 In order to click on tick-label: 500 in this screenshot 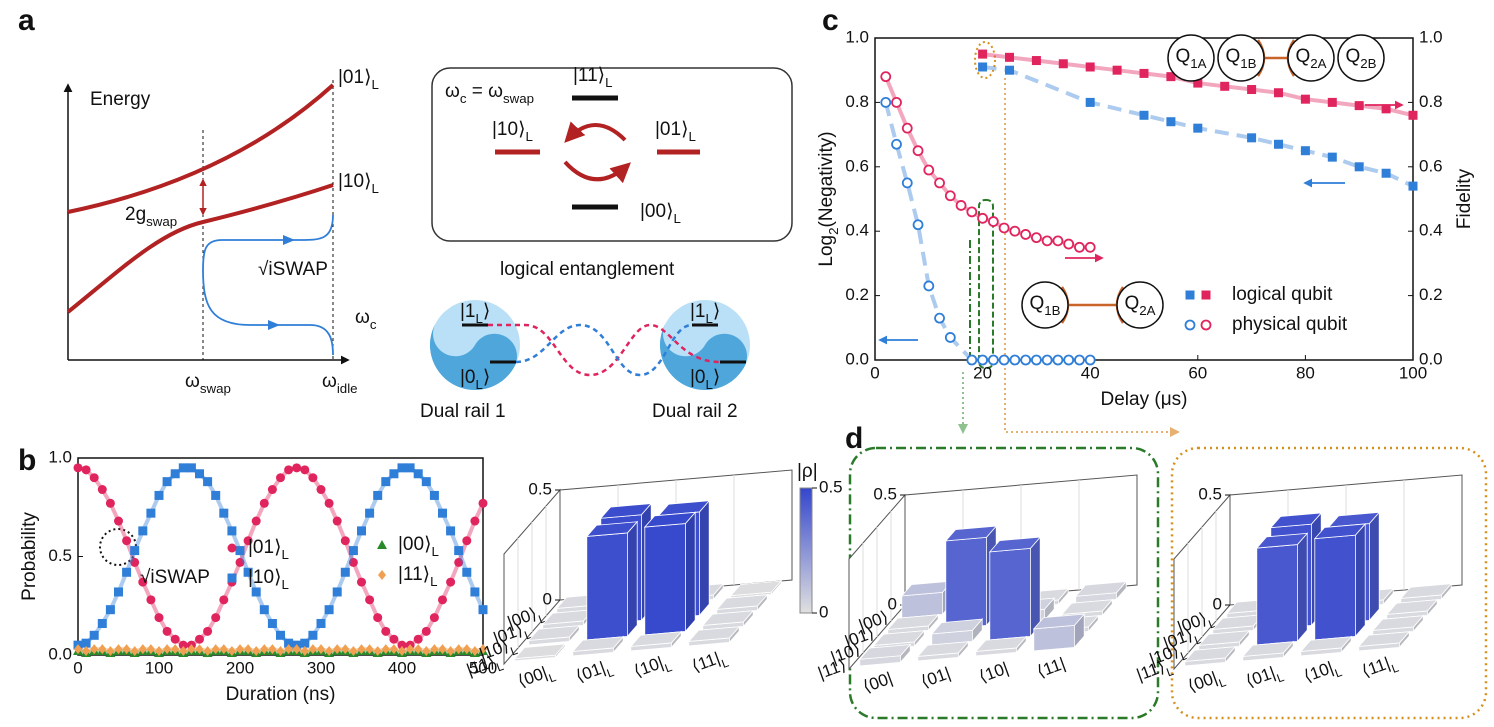, I will do `click(483, 667)`.